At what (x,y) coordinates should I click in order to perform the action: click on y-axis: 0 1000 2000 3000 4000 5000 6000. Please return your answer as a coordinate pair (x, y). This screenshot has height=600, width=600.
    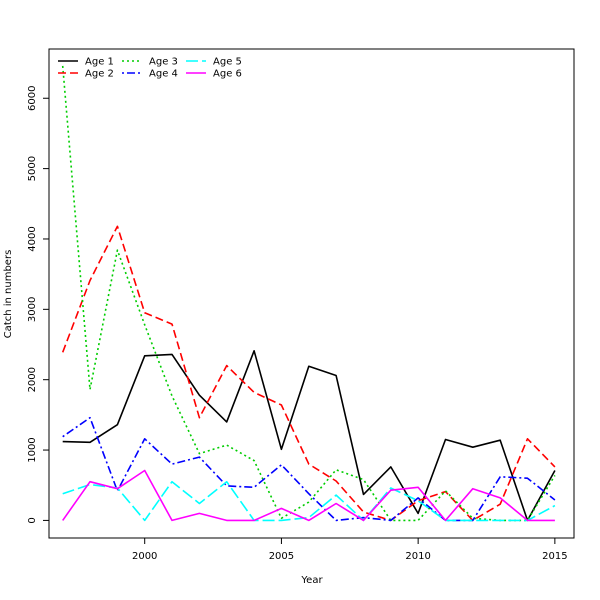
    Looking at the image, I should click on (38, 305).